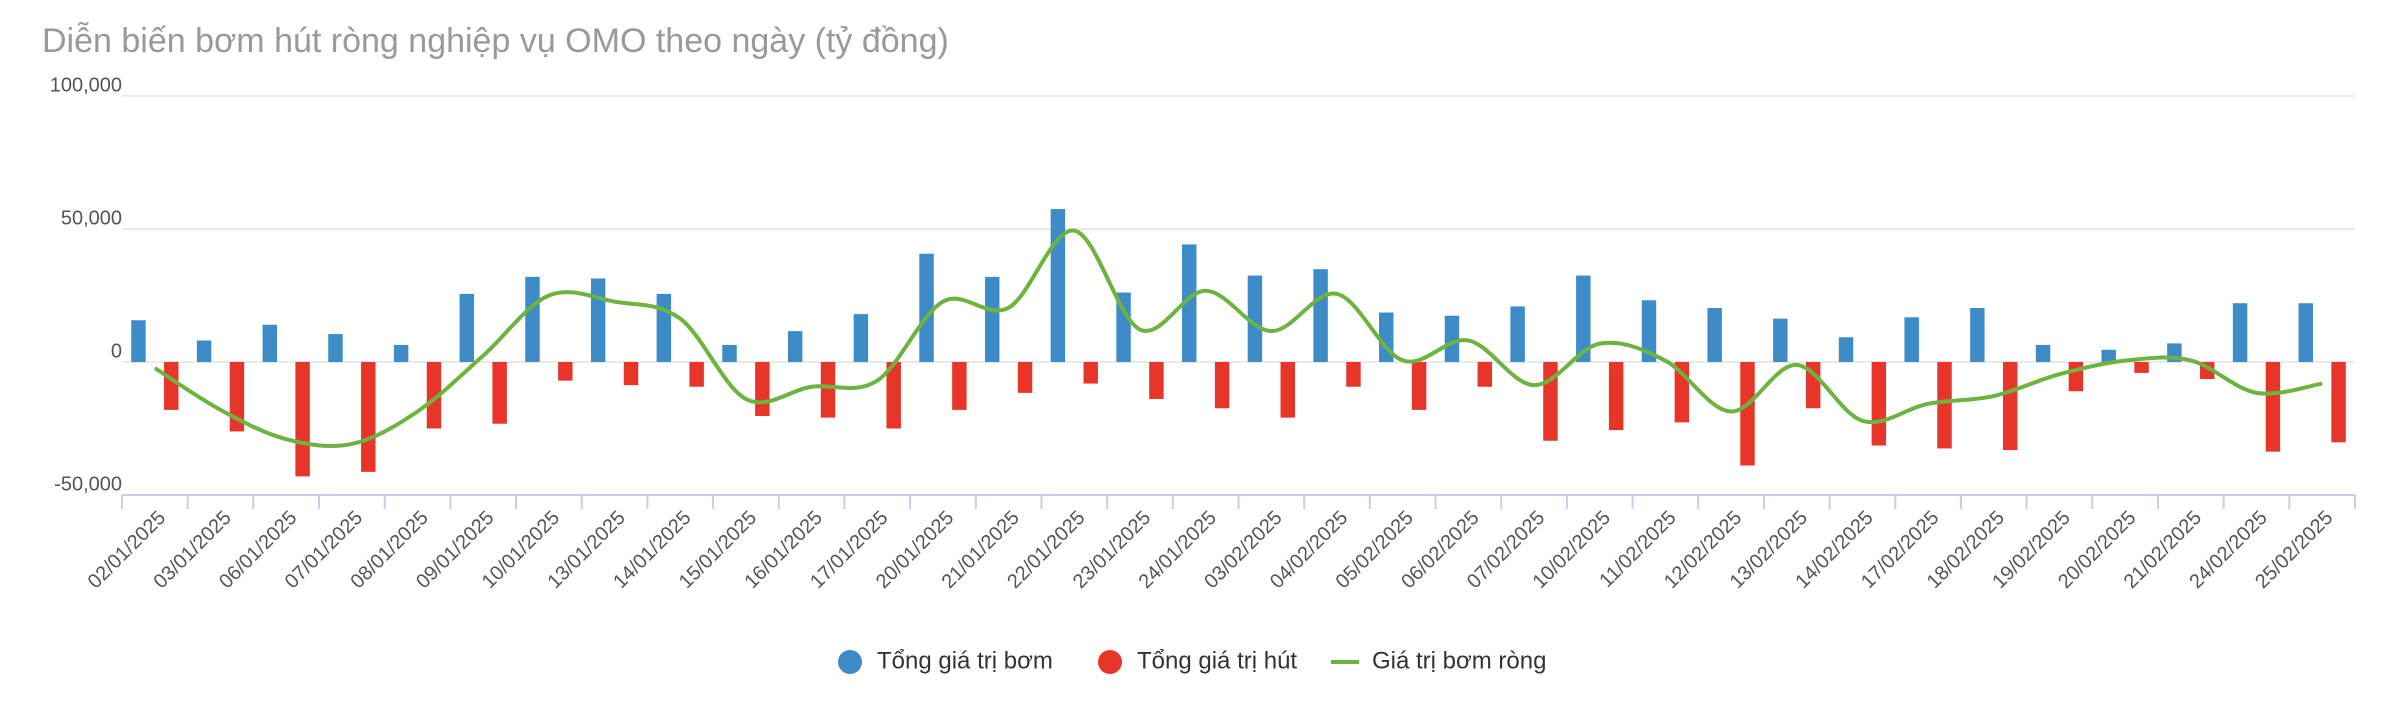 The height and width of the screenshot is (704, 2392). What do you see at coordinates (86, 85) in the screenshot?
I see `y-tick-label: 100,000` at bounding box center [86, 85].